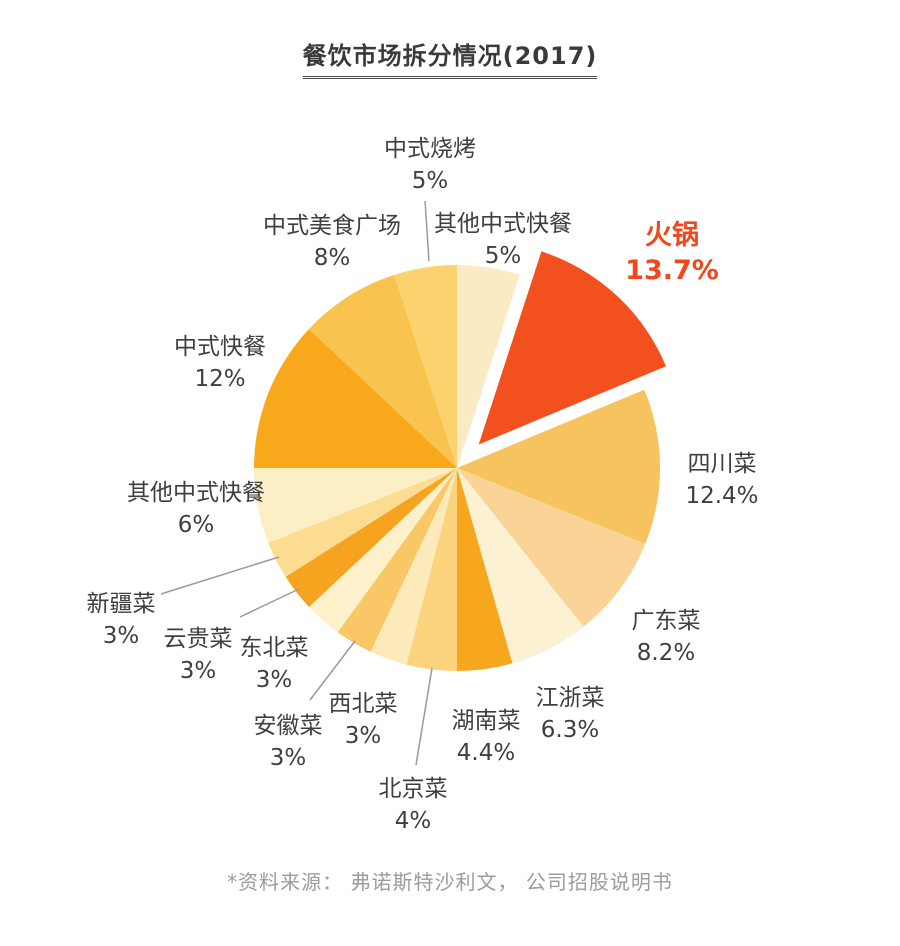  I want to click on slice-label-新疆菜: 新疆菜 3%, so click(121, 620).